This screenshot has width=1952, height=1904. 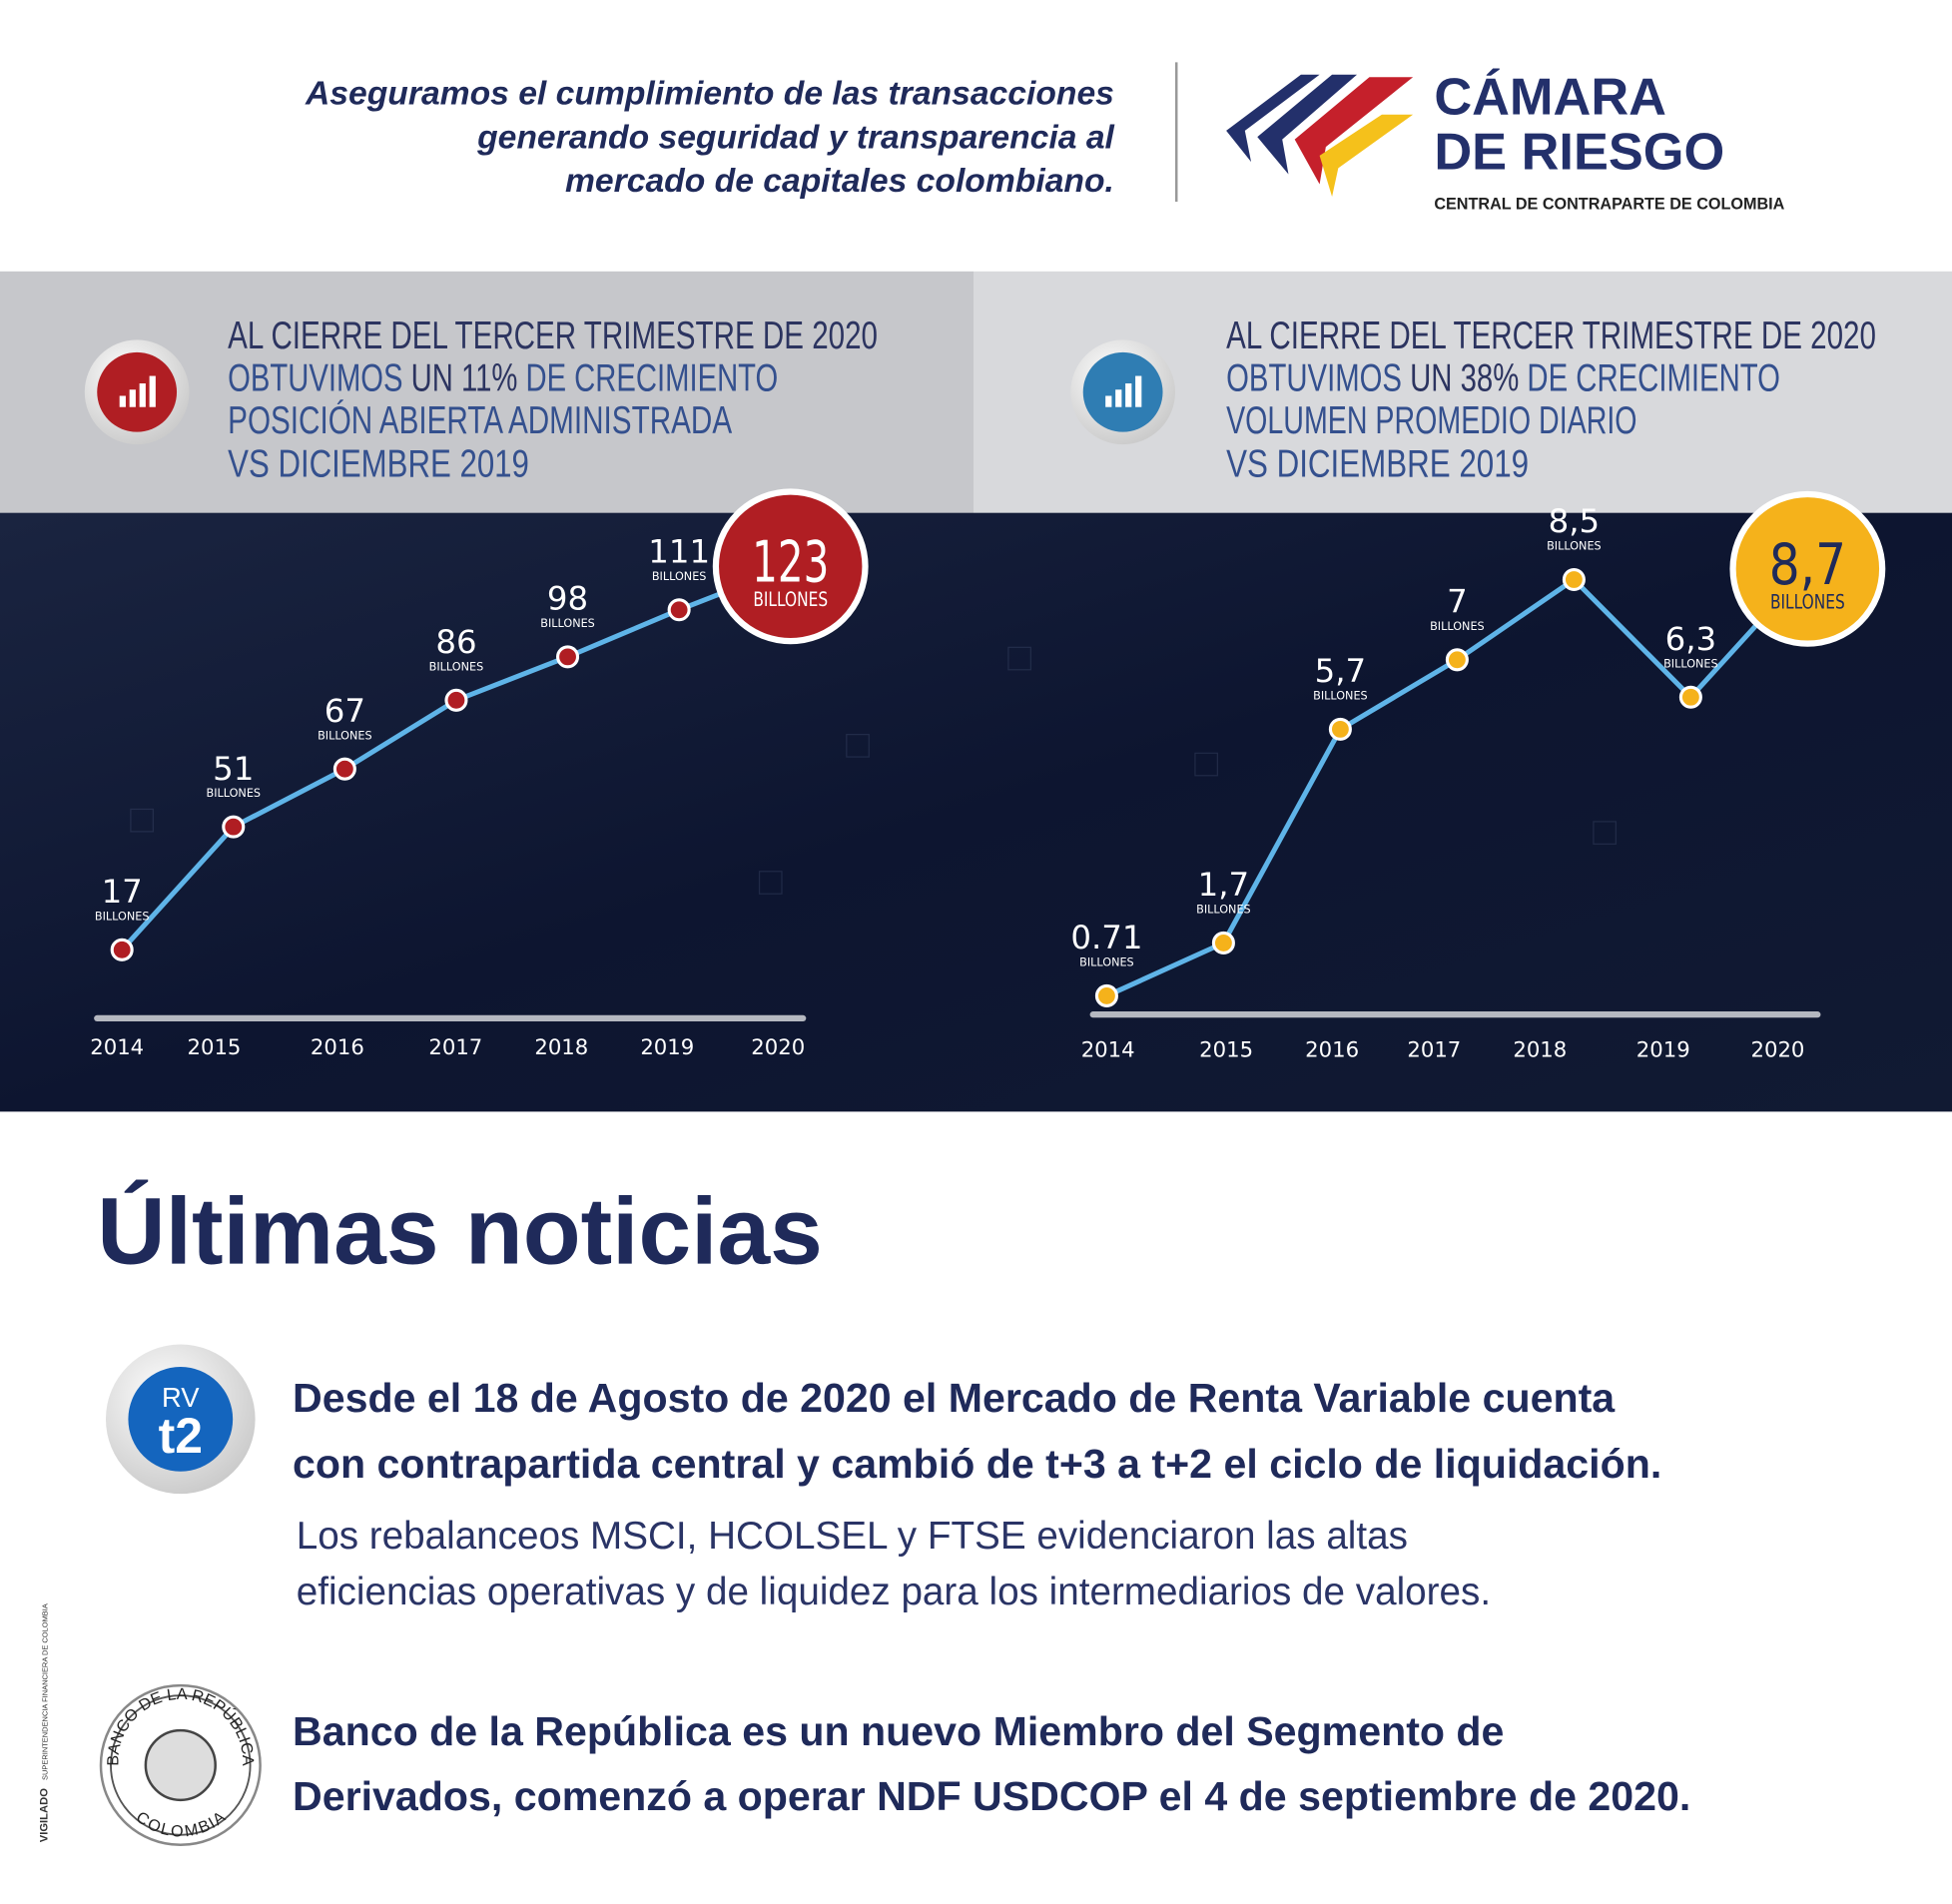 I want to click on highlight-value: 8,7, so click(x=1807, y=564).